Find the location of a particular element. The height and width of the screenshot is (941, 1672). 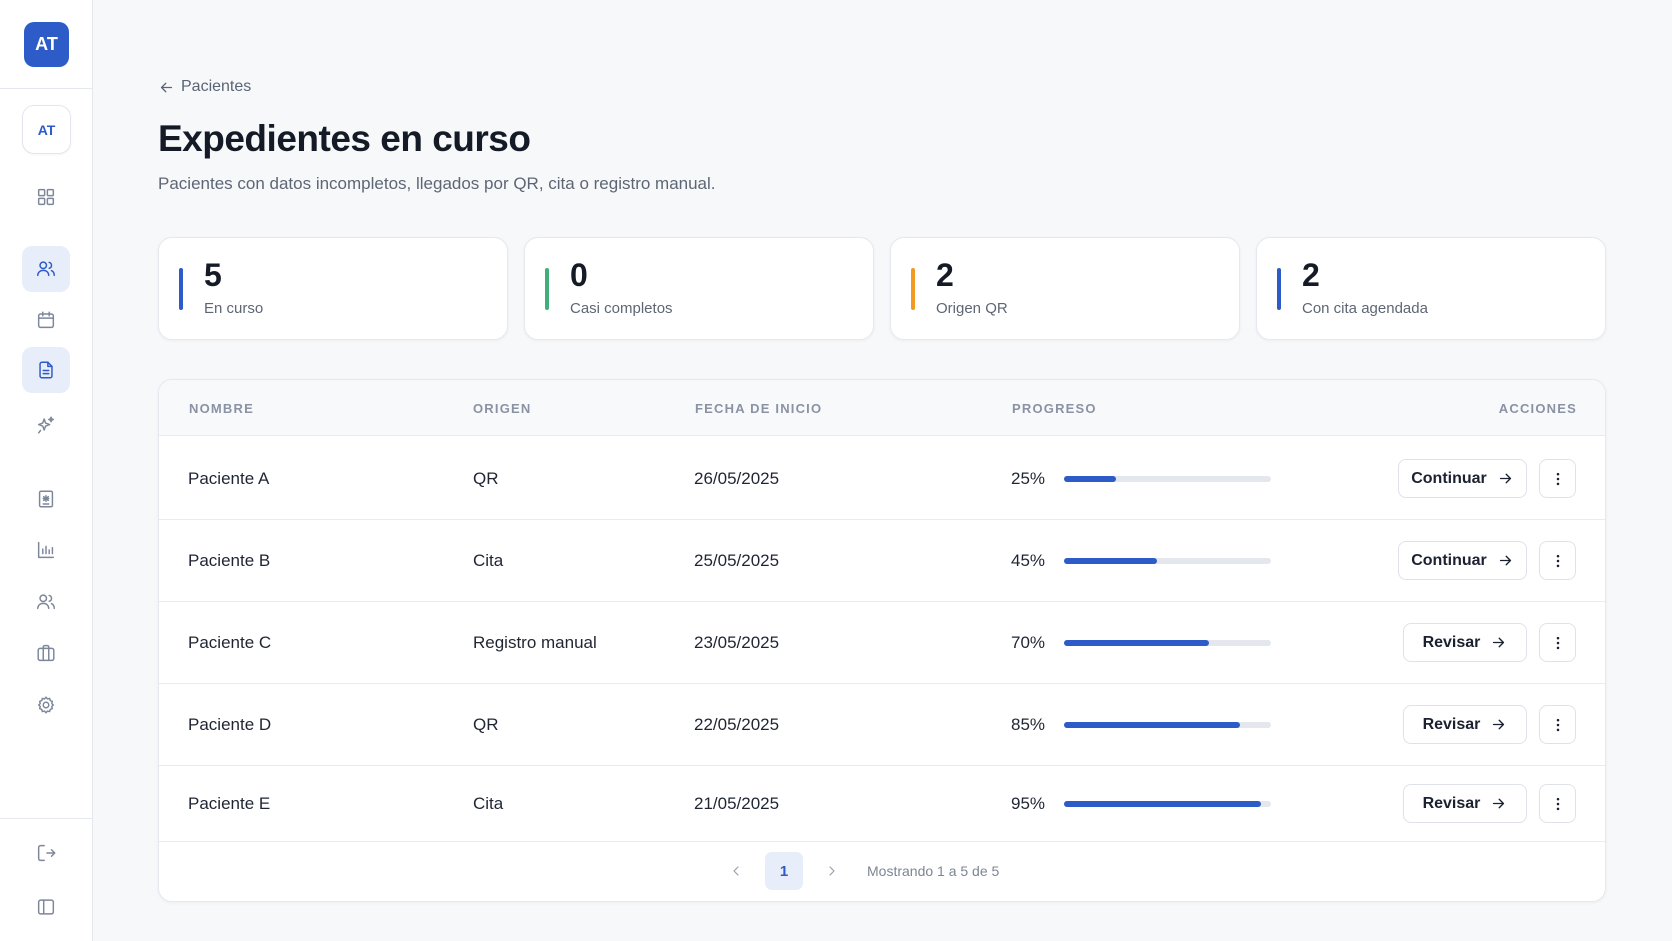

sidebar-item-settings is located at coordinates (46, 705).